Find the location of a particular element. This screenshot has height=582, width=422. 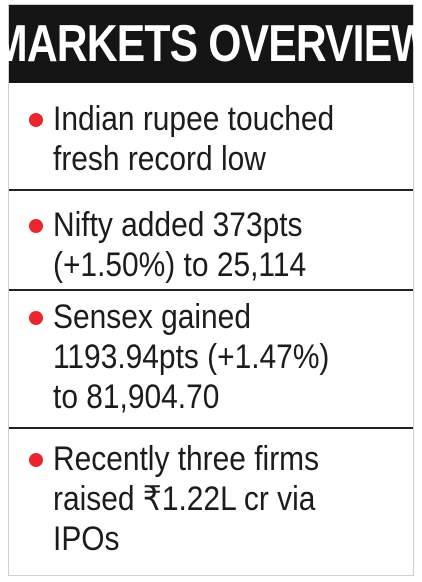

header-bar: MARKETS OVERVIEW is located at coordinates (211, 44).